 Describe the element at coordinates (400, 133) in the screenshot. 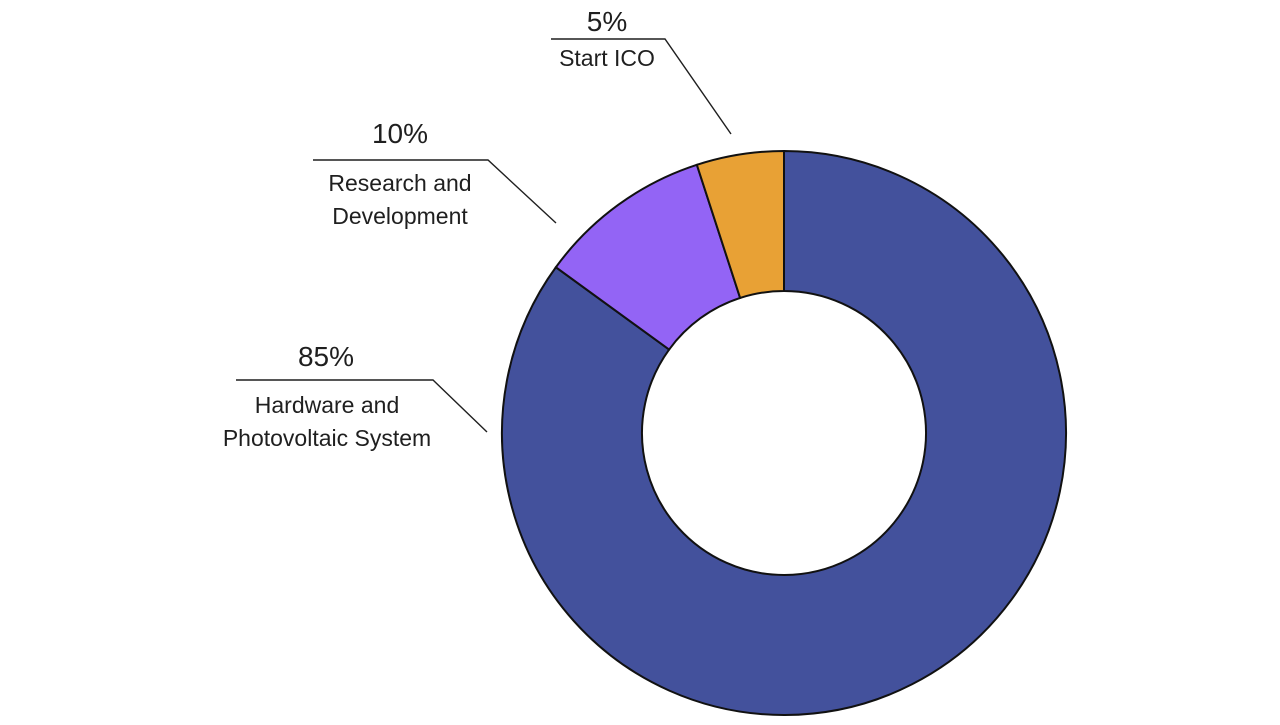

I see `data-label-research-development-percent: 10%` at that location.